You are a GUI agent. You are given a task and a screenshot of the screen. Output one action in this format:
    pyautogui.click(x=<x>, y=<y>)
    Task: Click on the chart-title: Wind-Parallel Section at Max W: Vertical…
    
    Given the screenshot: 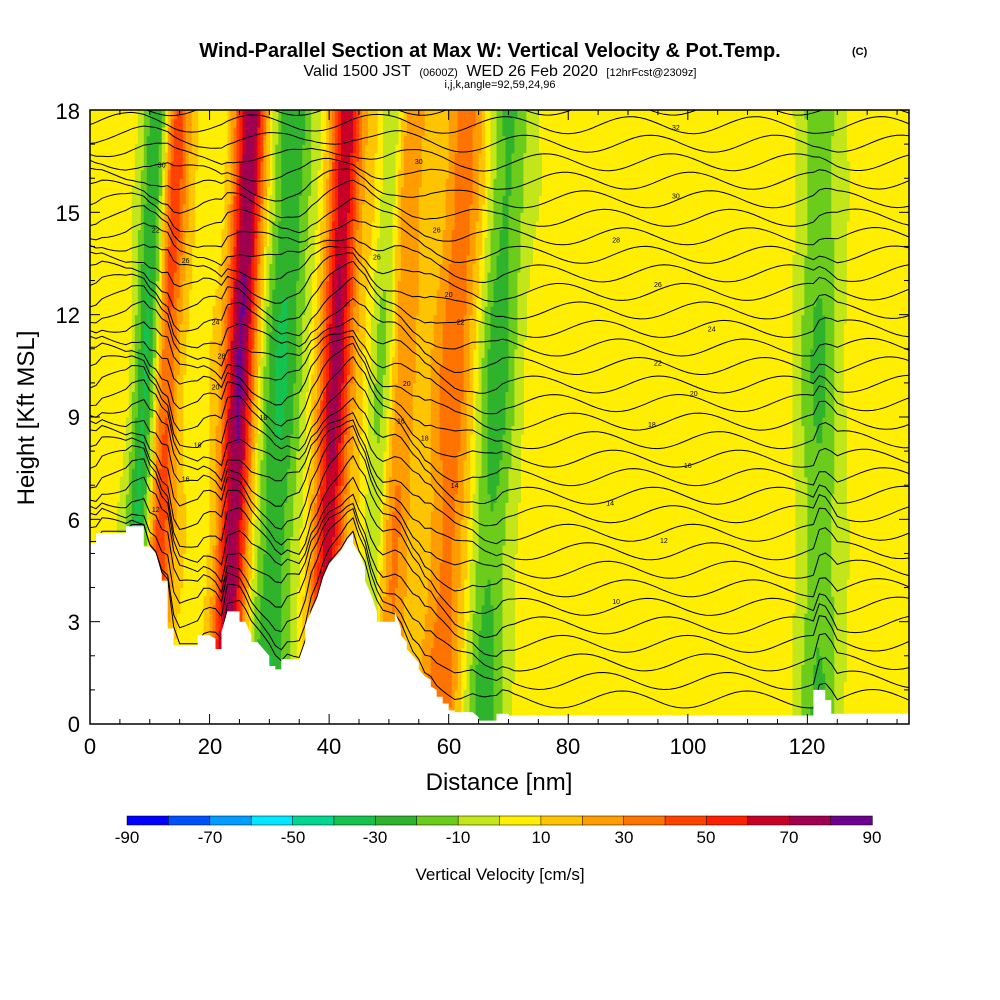 What is the action you would take?
    pyautogui.click(x=489, y=51)
    